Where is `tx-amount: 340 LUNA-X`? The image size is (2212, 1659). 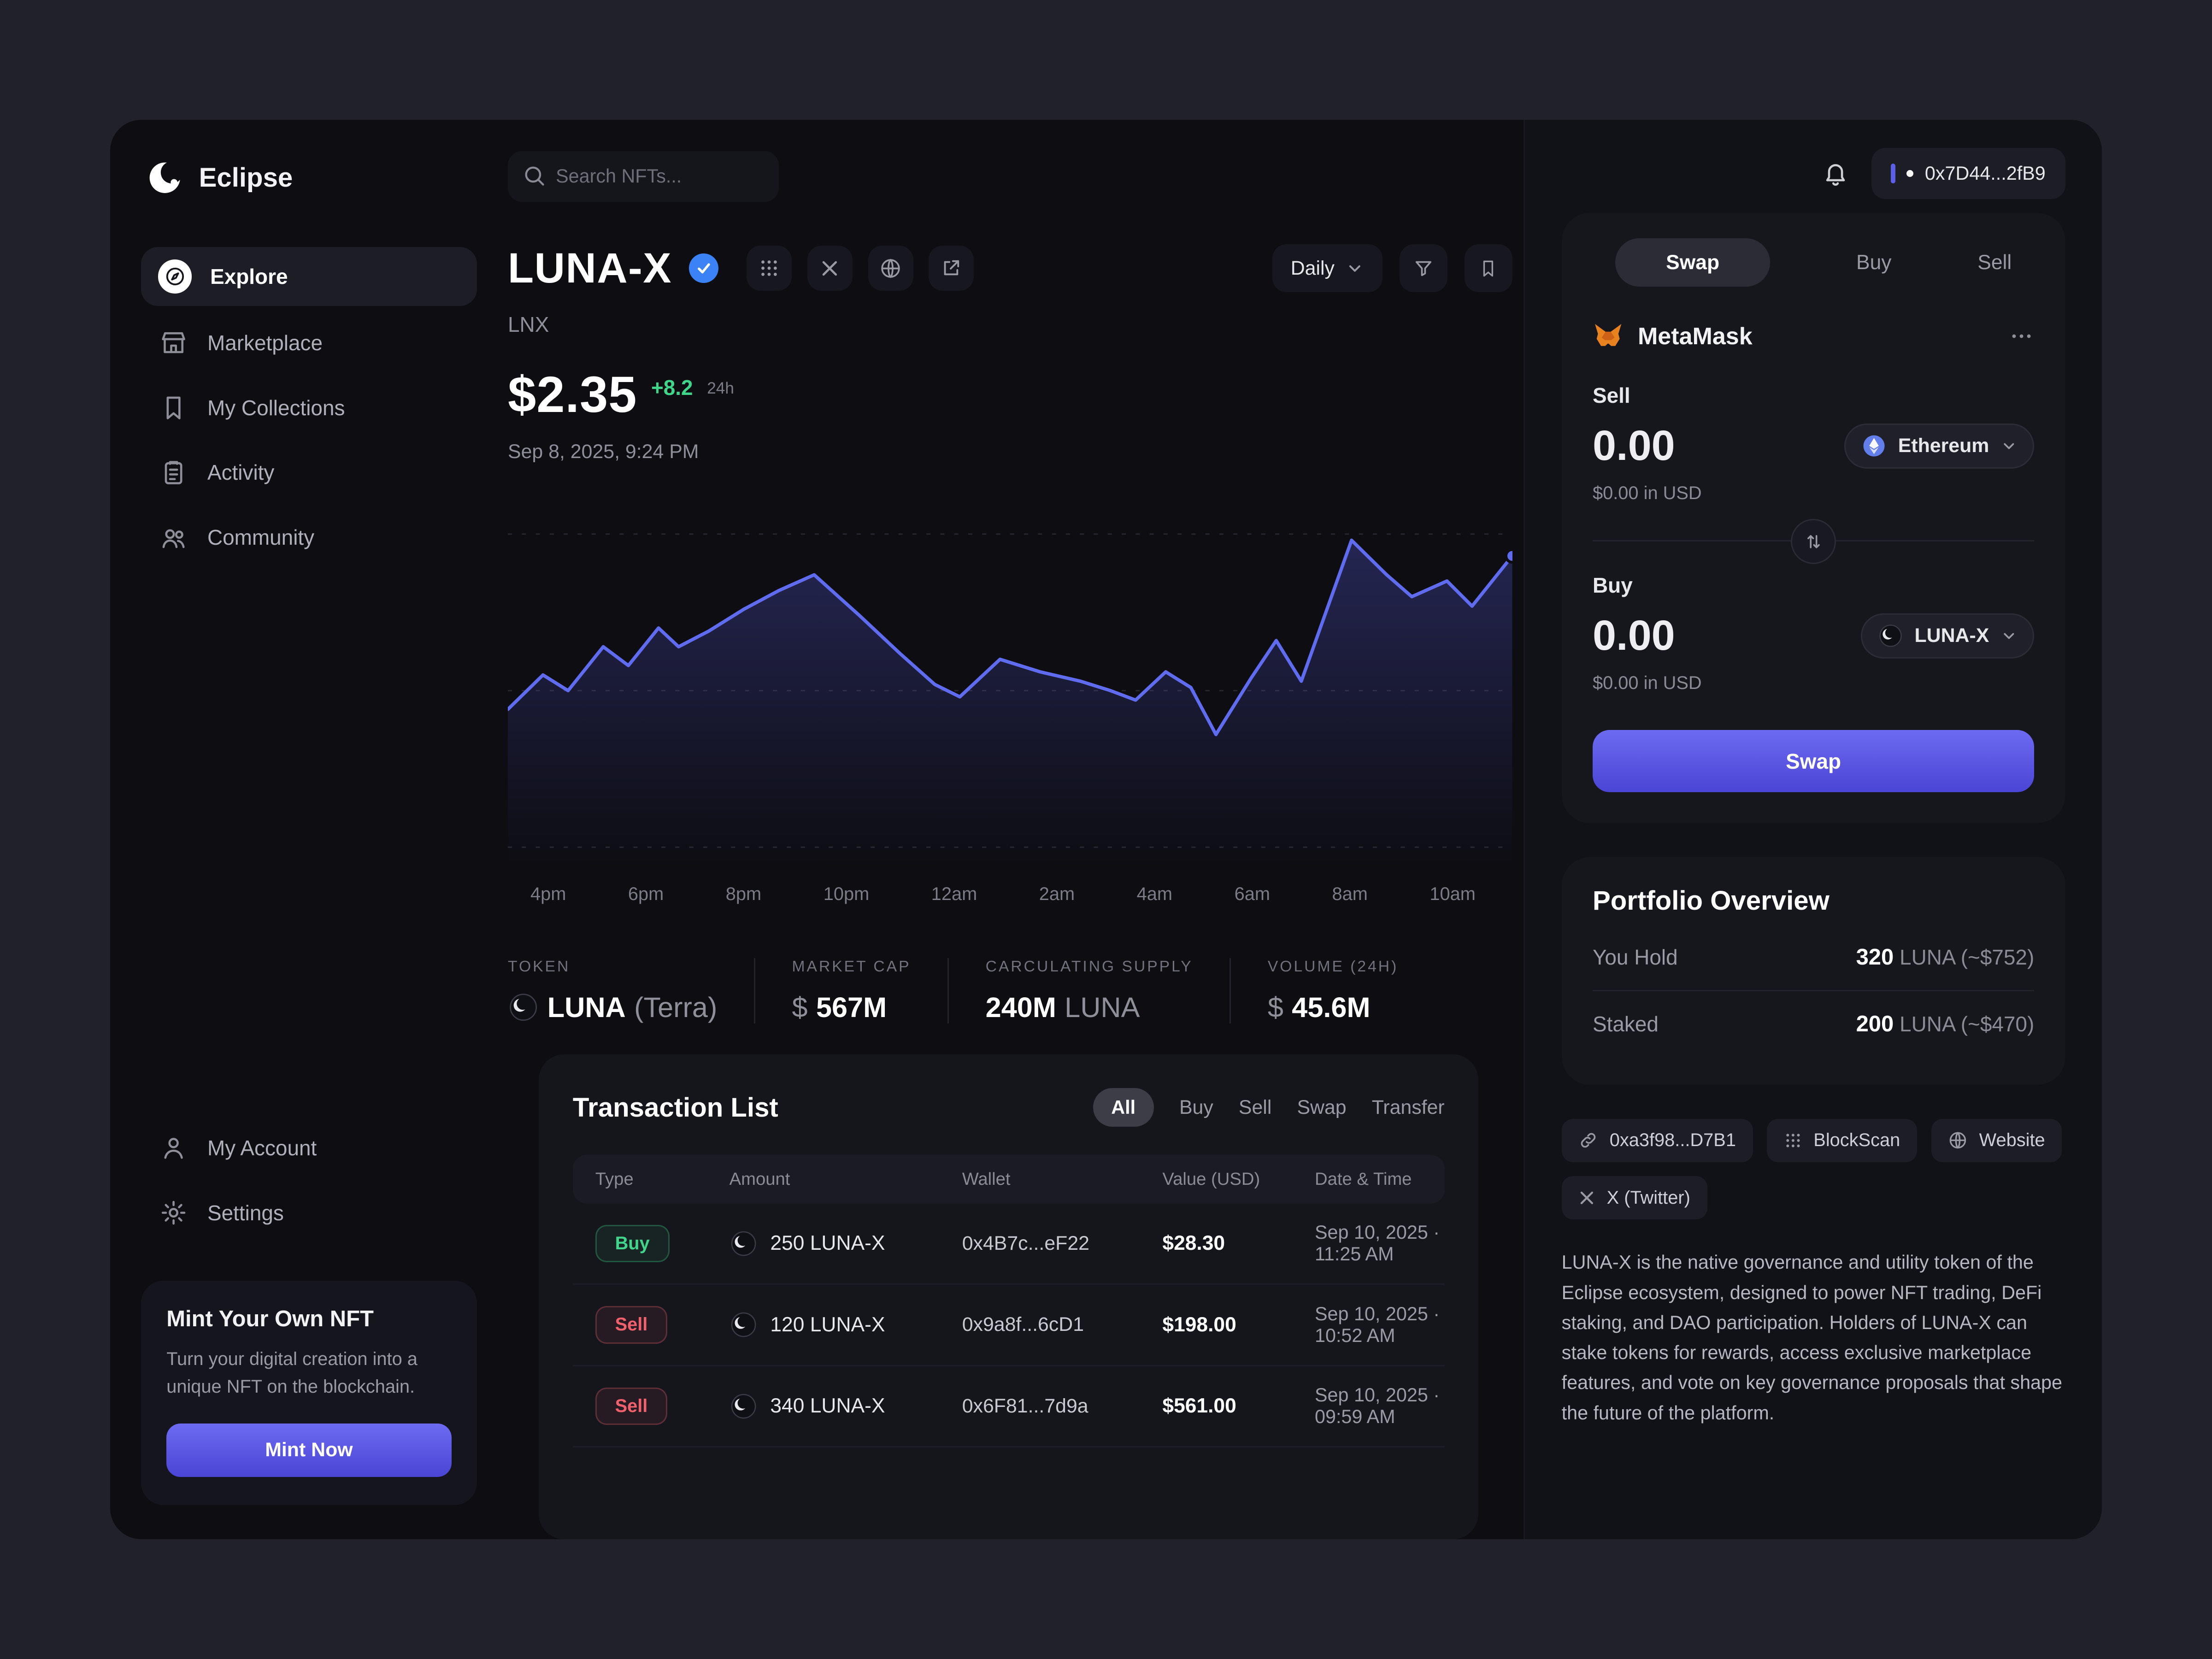 tx-amount: 340 LUNA-X is located at coordinates (827, 1406).